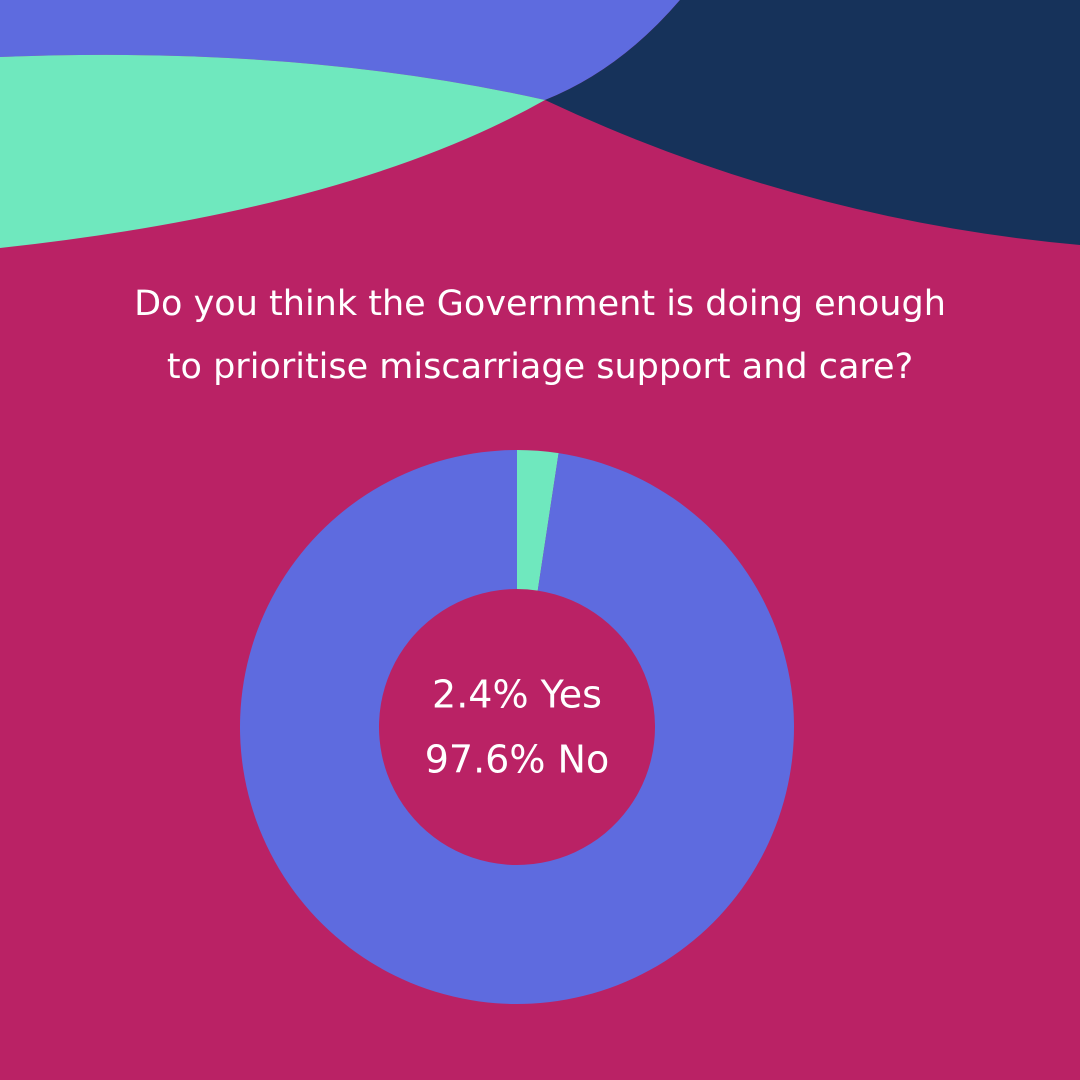  What do you see at coordinates (517, 695) in the screenshot?
I see `center-label: 2.4% Yes` at bounding box center [517, 695].